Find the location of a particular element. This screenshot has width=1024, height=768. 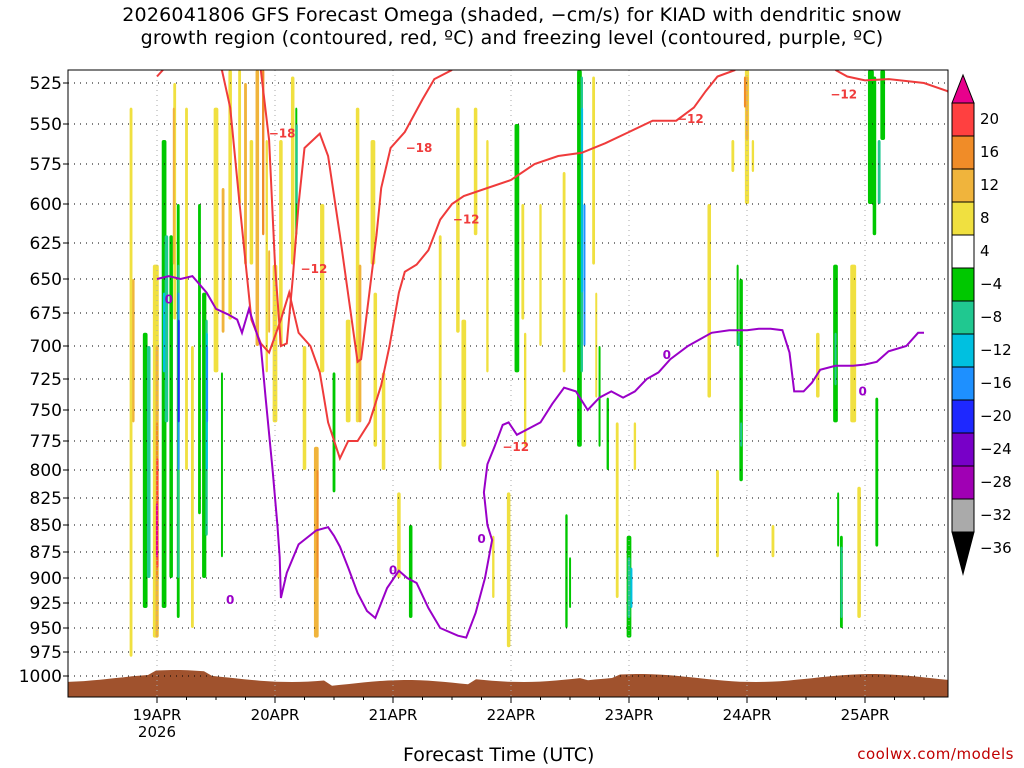

colorbar-label: −8 is located at coordinates (991, 317).